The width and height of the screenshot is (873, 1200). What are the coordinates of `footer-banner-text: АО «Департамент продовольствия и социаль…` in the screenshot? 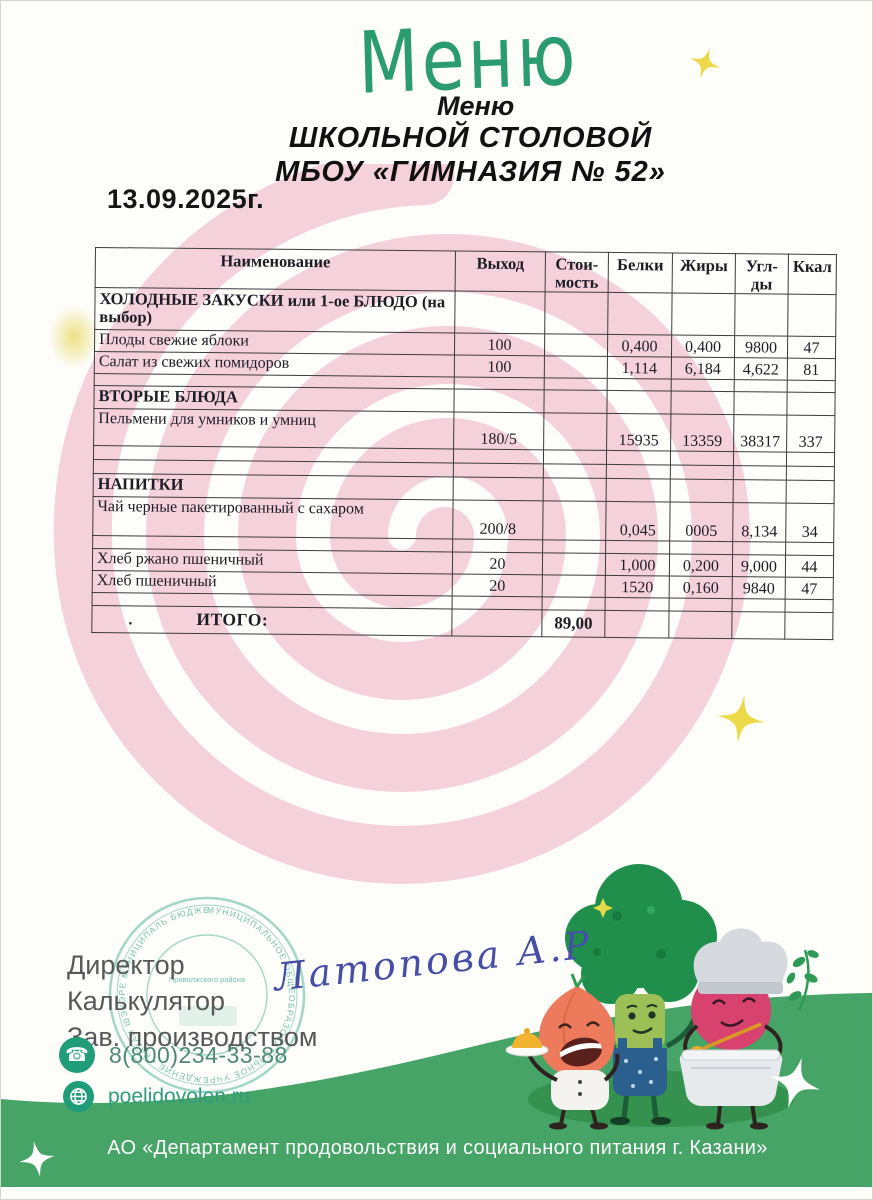 It's located at (437, 1148).